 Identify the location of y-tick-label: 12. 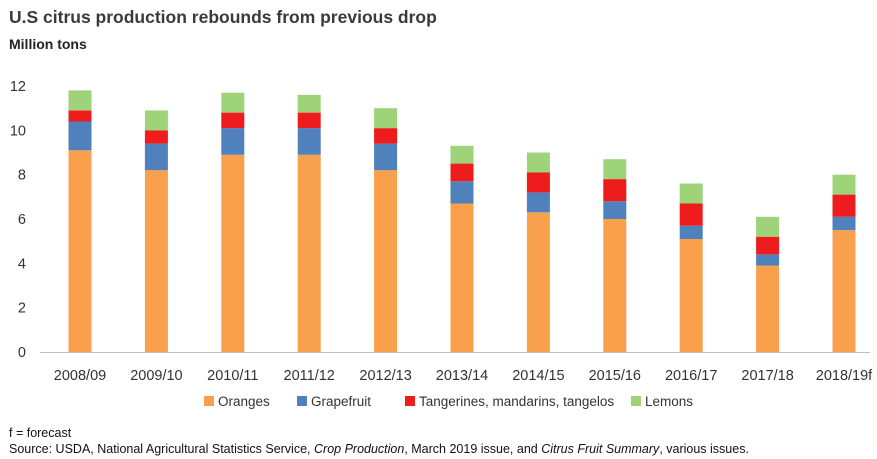
(18, 87).